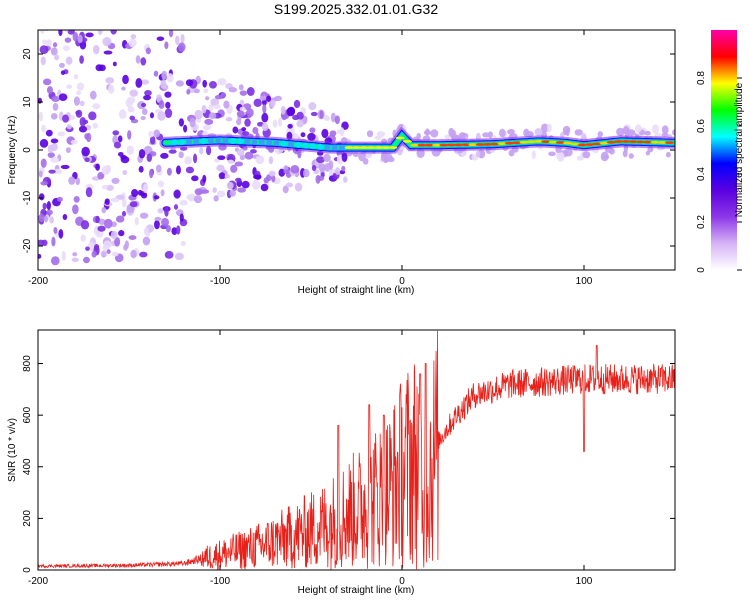  Describe the element at coordinates (584, 581) in the screenshot. I see `snr-x-tick-label: 100` at that location.